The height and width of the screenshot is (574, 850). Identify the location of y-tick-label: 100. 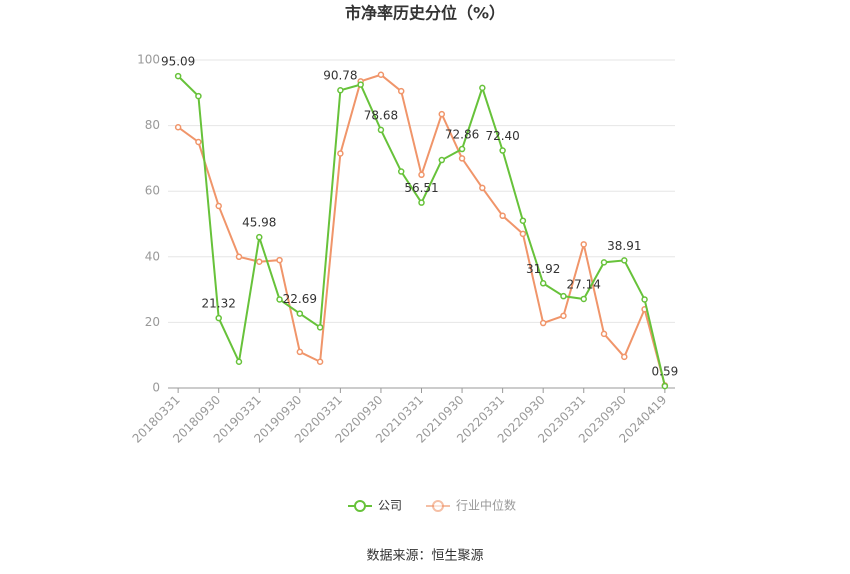
(148, 60).